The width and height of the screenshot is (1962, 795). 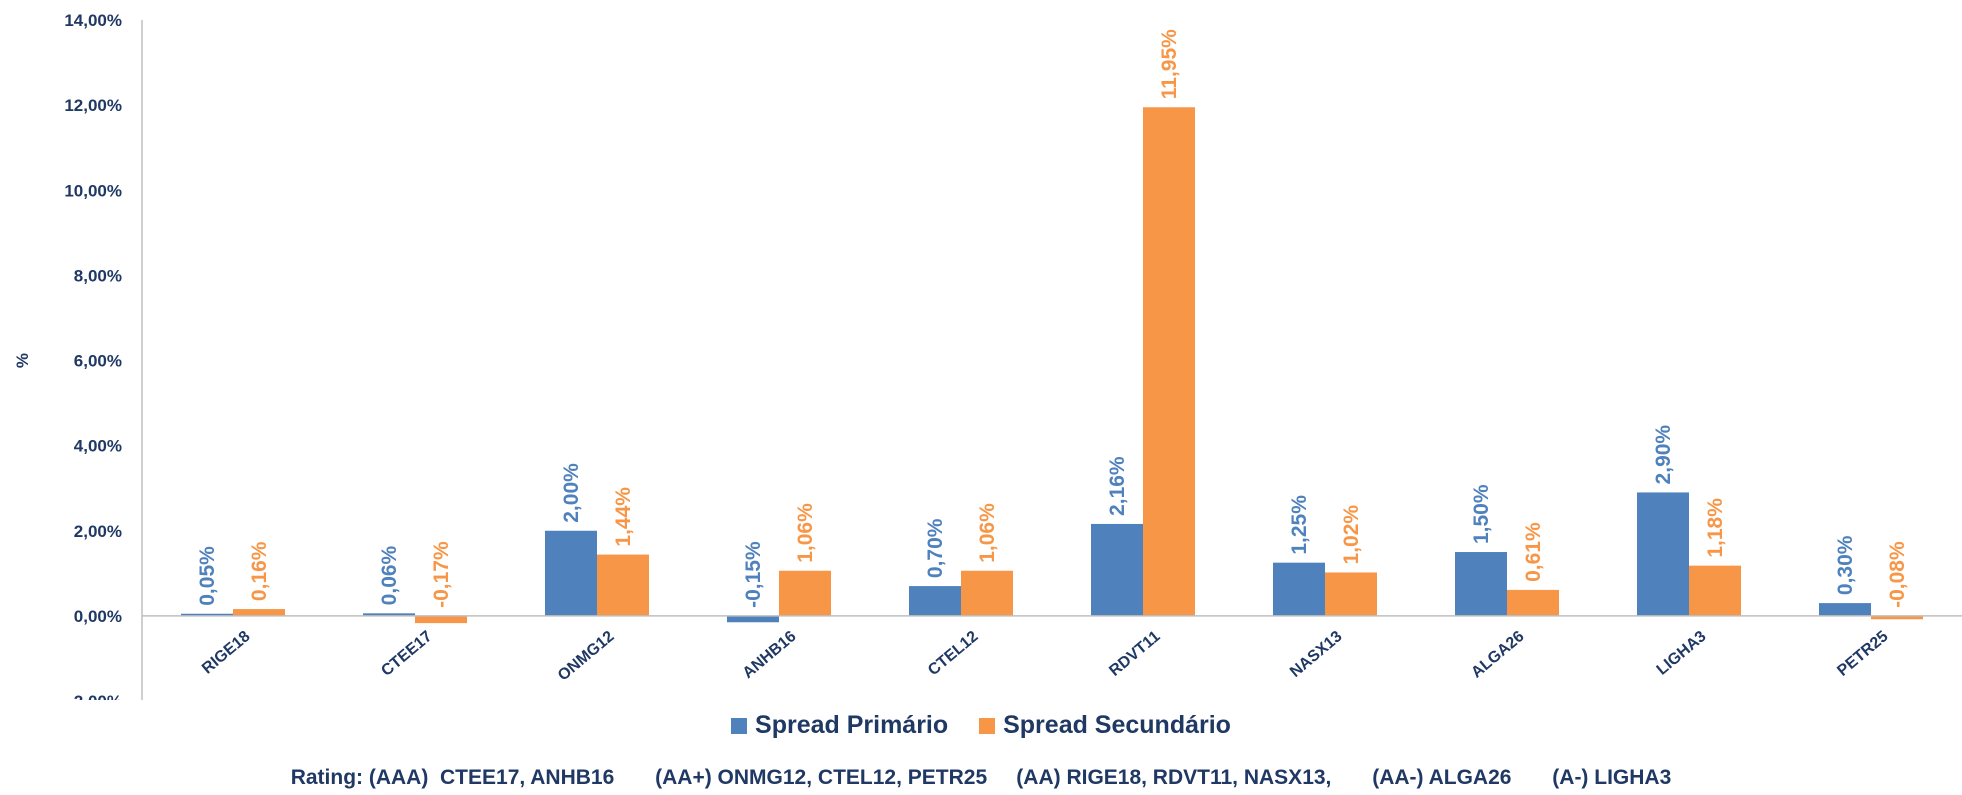 What do you see at coordinates (1117, 725) in the screenshot?
I see `legend-label-spread-secundario: Spread Secundário` at bounding box center [1117, 725].